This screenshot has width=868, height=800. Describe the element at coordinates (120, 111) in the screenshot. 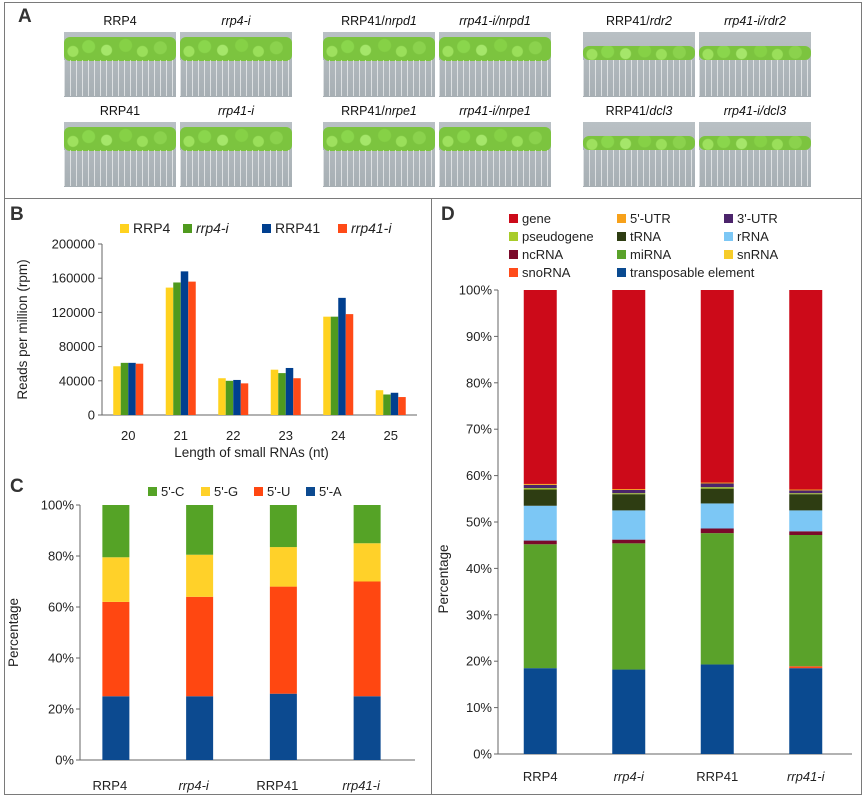

I see `photo-label: RRP41` at that location.